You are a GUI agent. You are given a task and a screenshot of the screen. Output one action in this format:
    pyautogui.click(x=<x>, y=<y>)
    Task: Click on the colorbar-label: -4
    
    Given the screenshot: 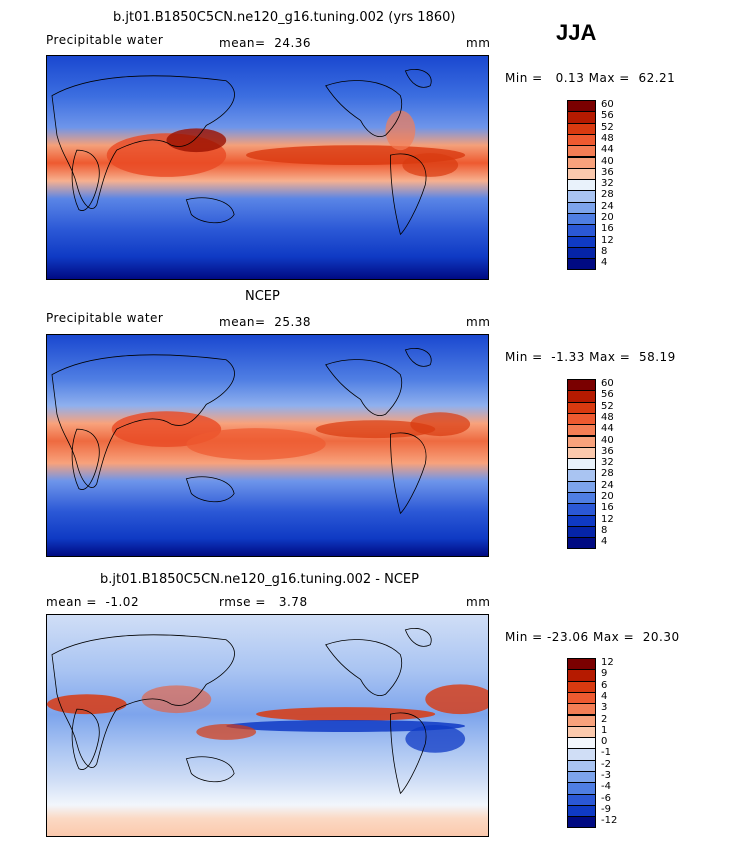 What is the action you would take?
    pyautogui.click(x=606, y=787)
    